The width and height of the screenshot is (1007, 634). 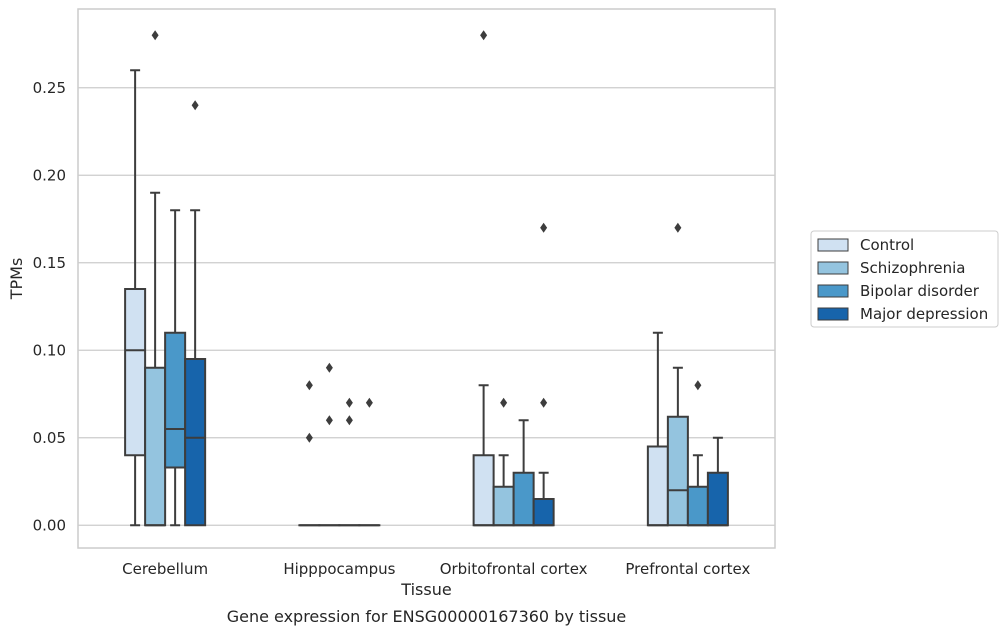 What do you see at coordinates (165, 569) in the screenshot?
I see `x-tick-label: Cerebellum` at bounding box center [165, 569].